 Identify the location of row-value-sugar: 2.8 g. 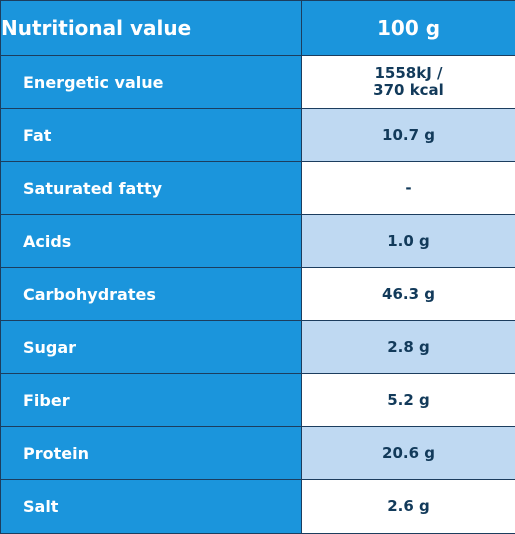
(408, 347).